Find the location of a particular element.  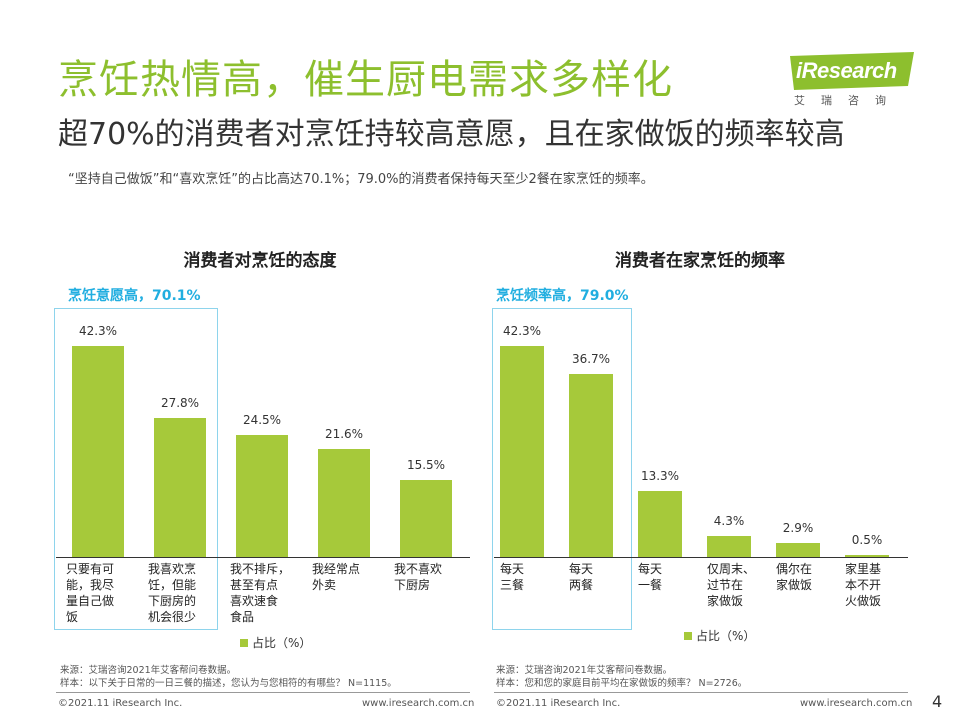

bar-value-label: 36.7% is located at coordinates (591, 358).